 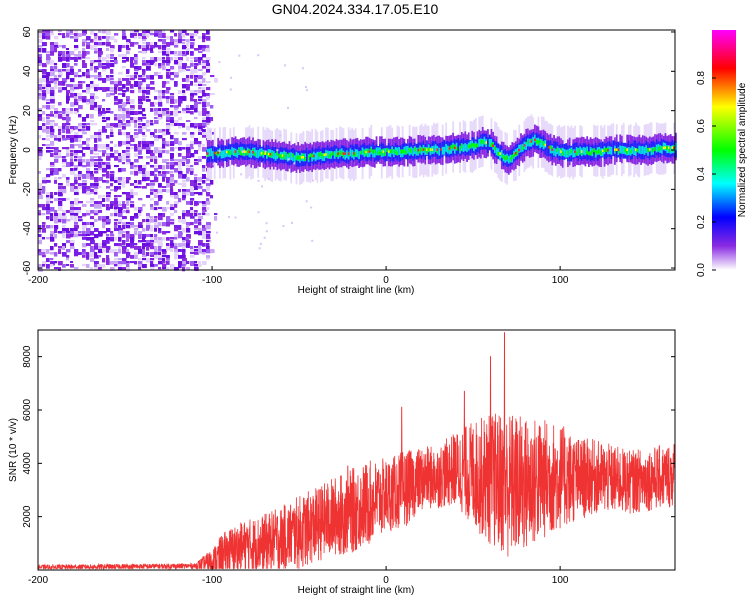 What do you see at coordinates (701, 174) in the screenshot?
I see `colorbar-tick-label: 0.4` at bounding box center [701, 174].